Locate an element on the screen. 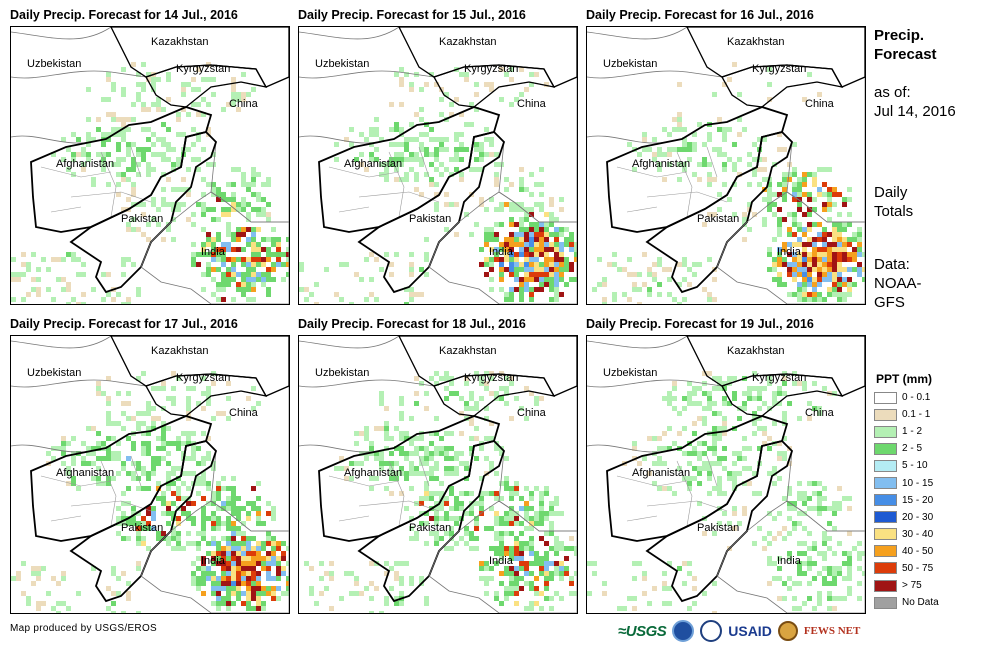 The height and width of the screenshot is (649, 983). as-of-value: Jul 14, 2016 is located at coordinates (915, 111).